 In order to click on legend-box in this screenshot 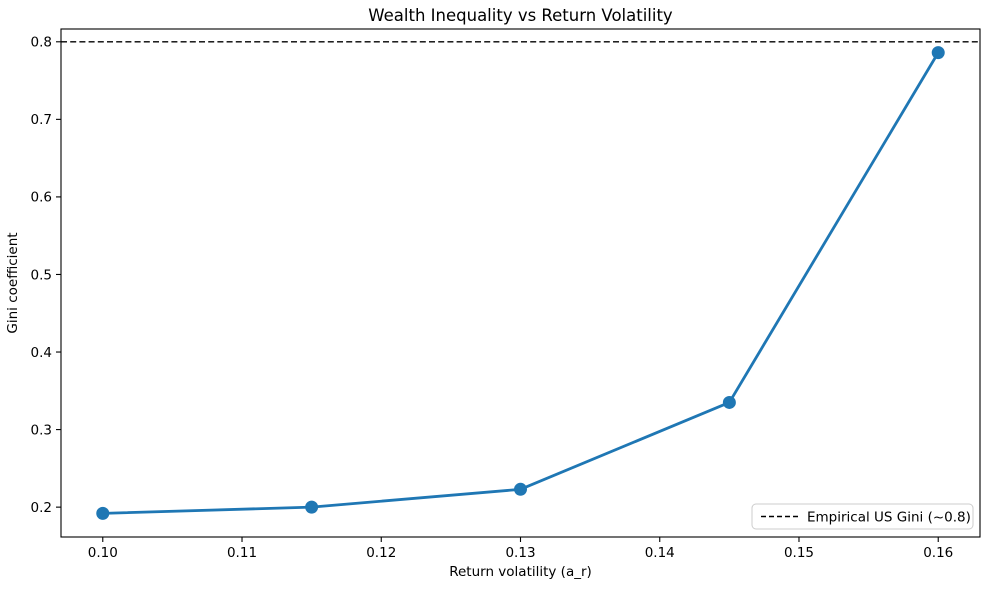, I will do `click(862, 516)`.